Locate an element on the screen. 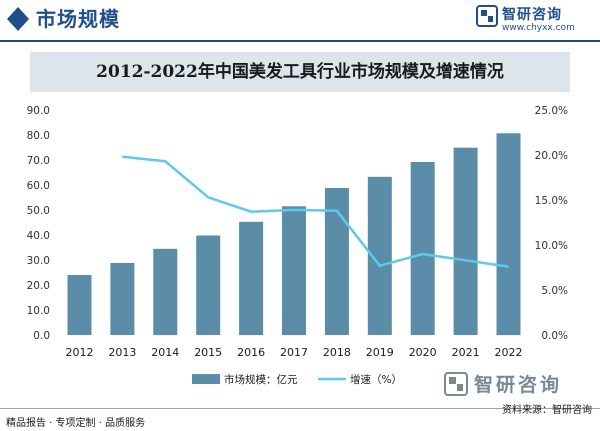  y-left-tick-label: 0.0 is located at coordinates (41, 336).